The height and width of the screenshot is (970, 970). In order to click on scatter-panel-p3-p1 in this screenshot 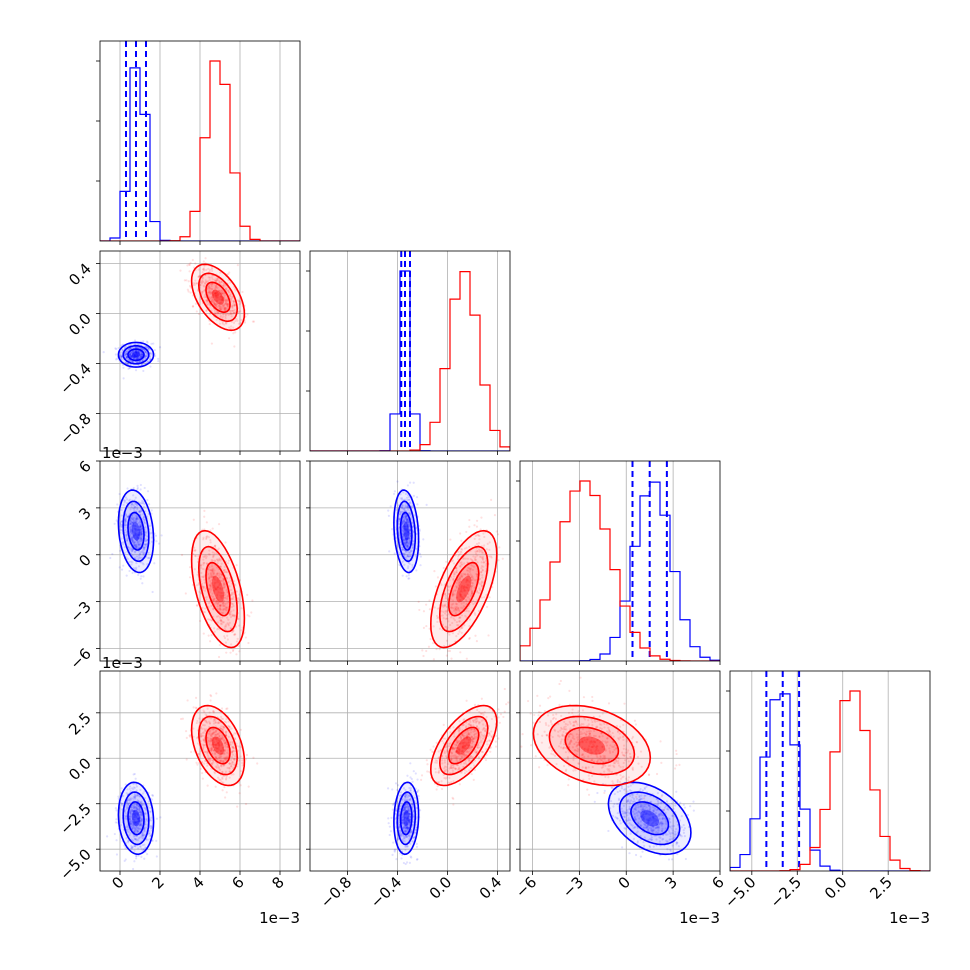, I will do `click(410, 771)`.